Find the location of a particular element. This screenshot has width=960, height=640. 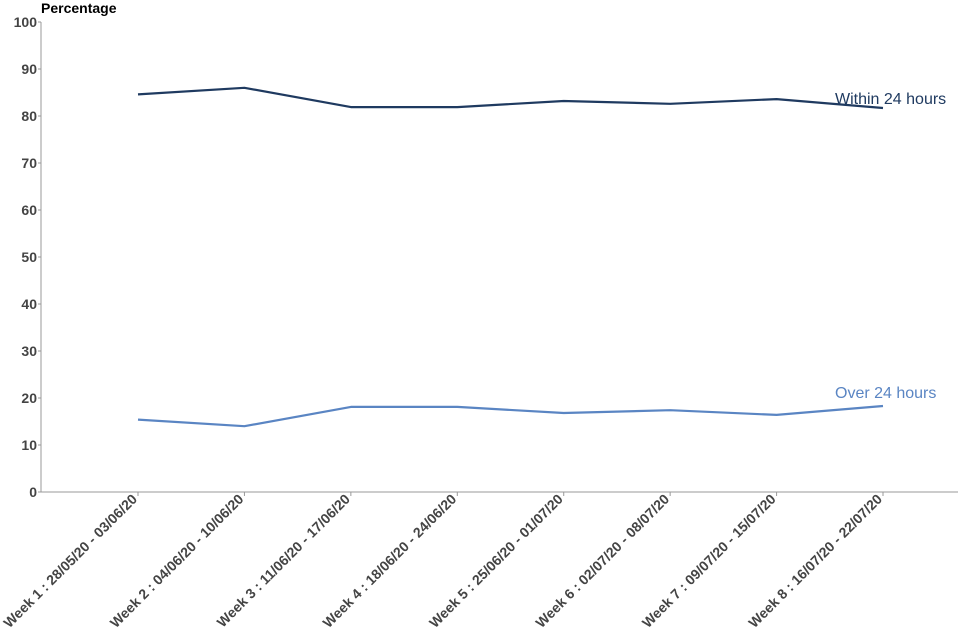

y-tick-label: 90 is located at coordinates (29, 69).